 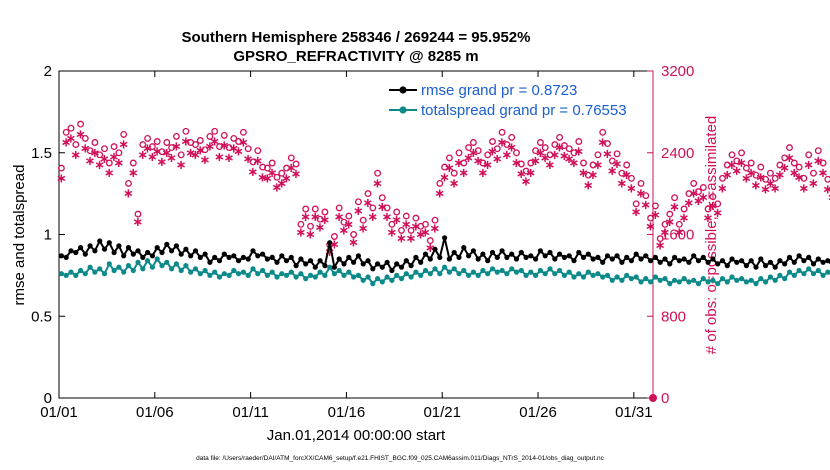 I want to click on y-left-tick-label: 1, so click(x=48, y=235).